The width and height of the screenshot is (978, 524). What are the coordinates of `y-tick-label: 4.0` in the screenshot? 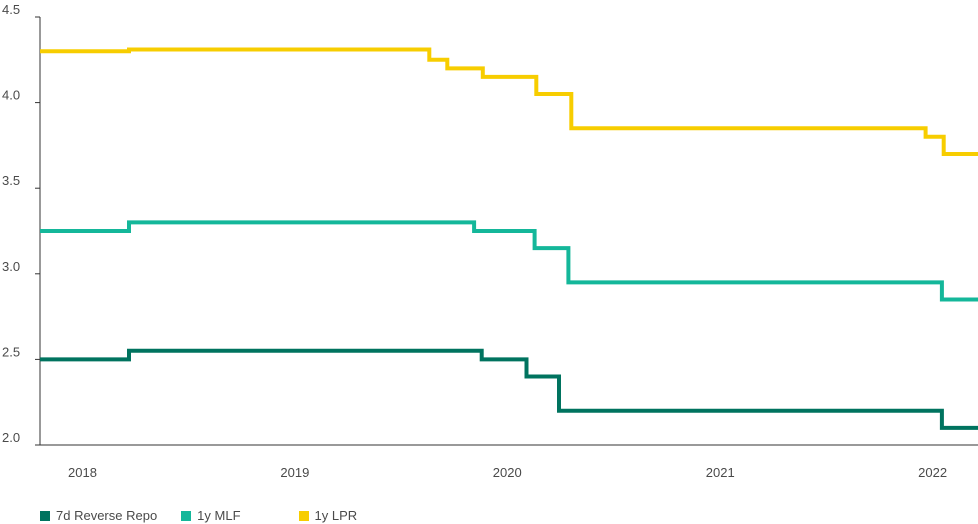 It's located at (11, 95).